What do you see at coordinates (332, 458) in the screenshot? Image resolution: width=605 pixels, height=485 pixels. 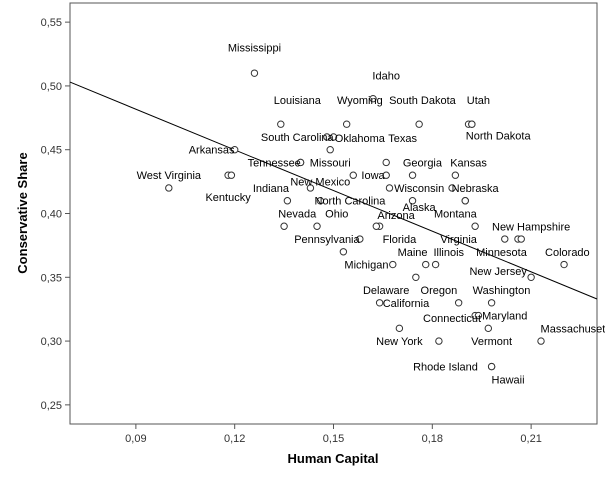 I see `x-axis-title: Human Capital` at bounding box center [332, 458].